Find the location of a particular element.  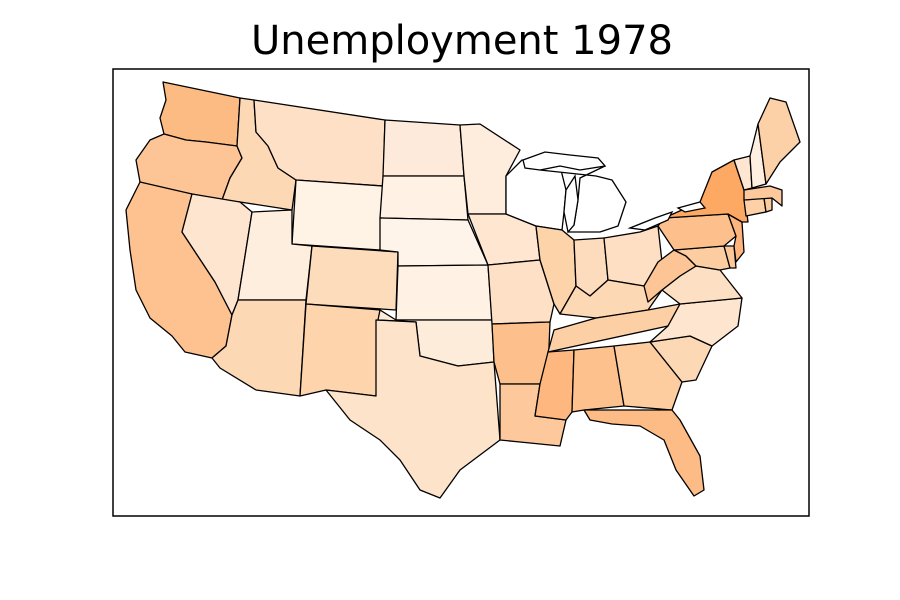

state-rhode-island is located at coordinates (768, 205).